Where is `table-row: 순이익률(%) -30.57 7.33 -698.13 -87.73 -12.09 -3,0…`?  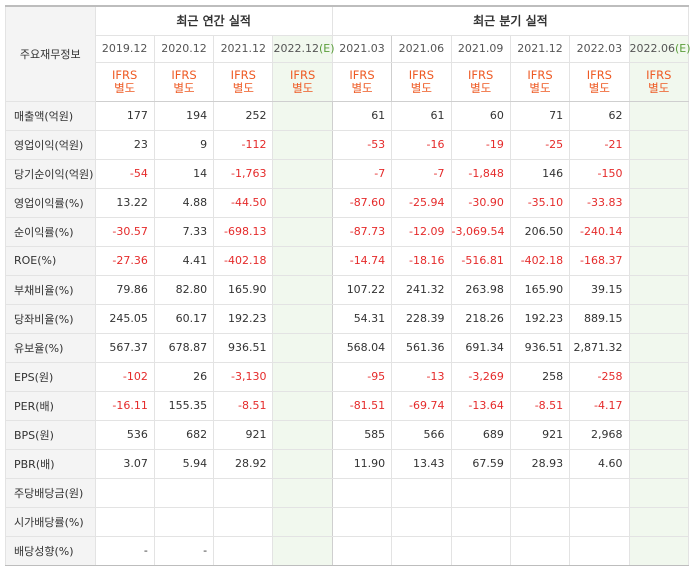 table-row: 순이익률(%) -30.57 7.33 -698.13 -87.73 -12.09 -3,0… is located at coordinates (347, 231).